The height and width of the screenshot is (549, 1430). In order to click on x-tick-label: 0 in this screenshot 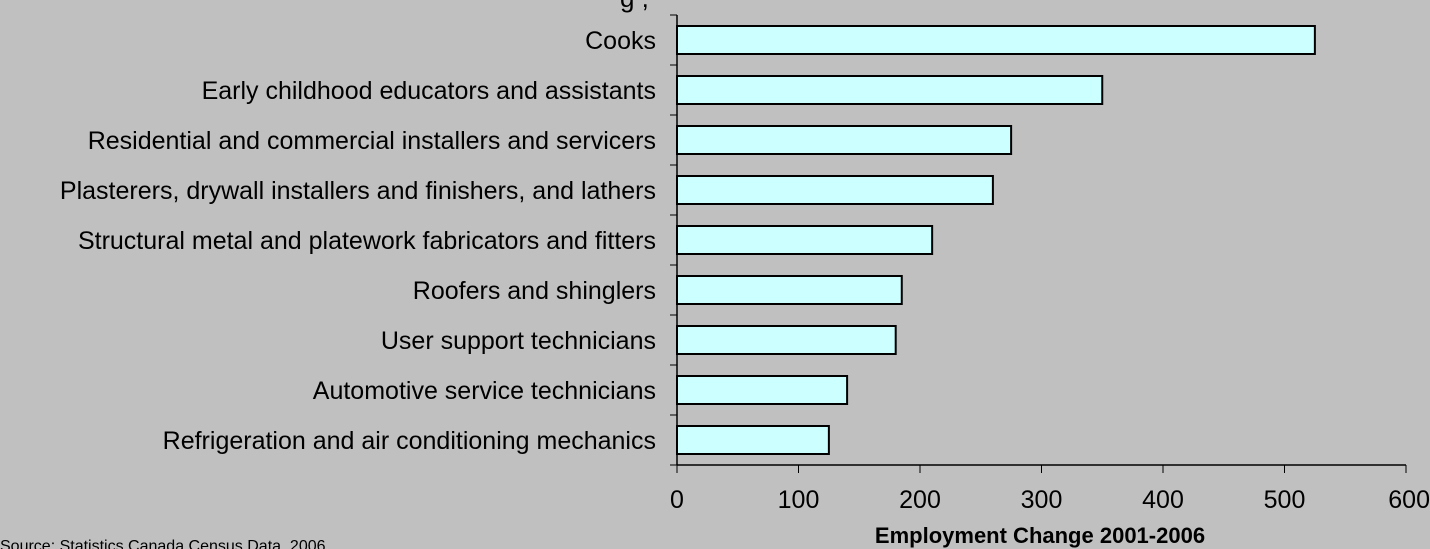, I will do `click(677, 500)`.